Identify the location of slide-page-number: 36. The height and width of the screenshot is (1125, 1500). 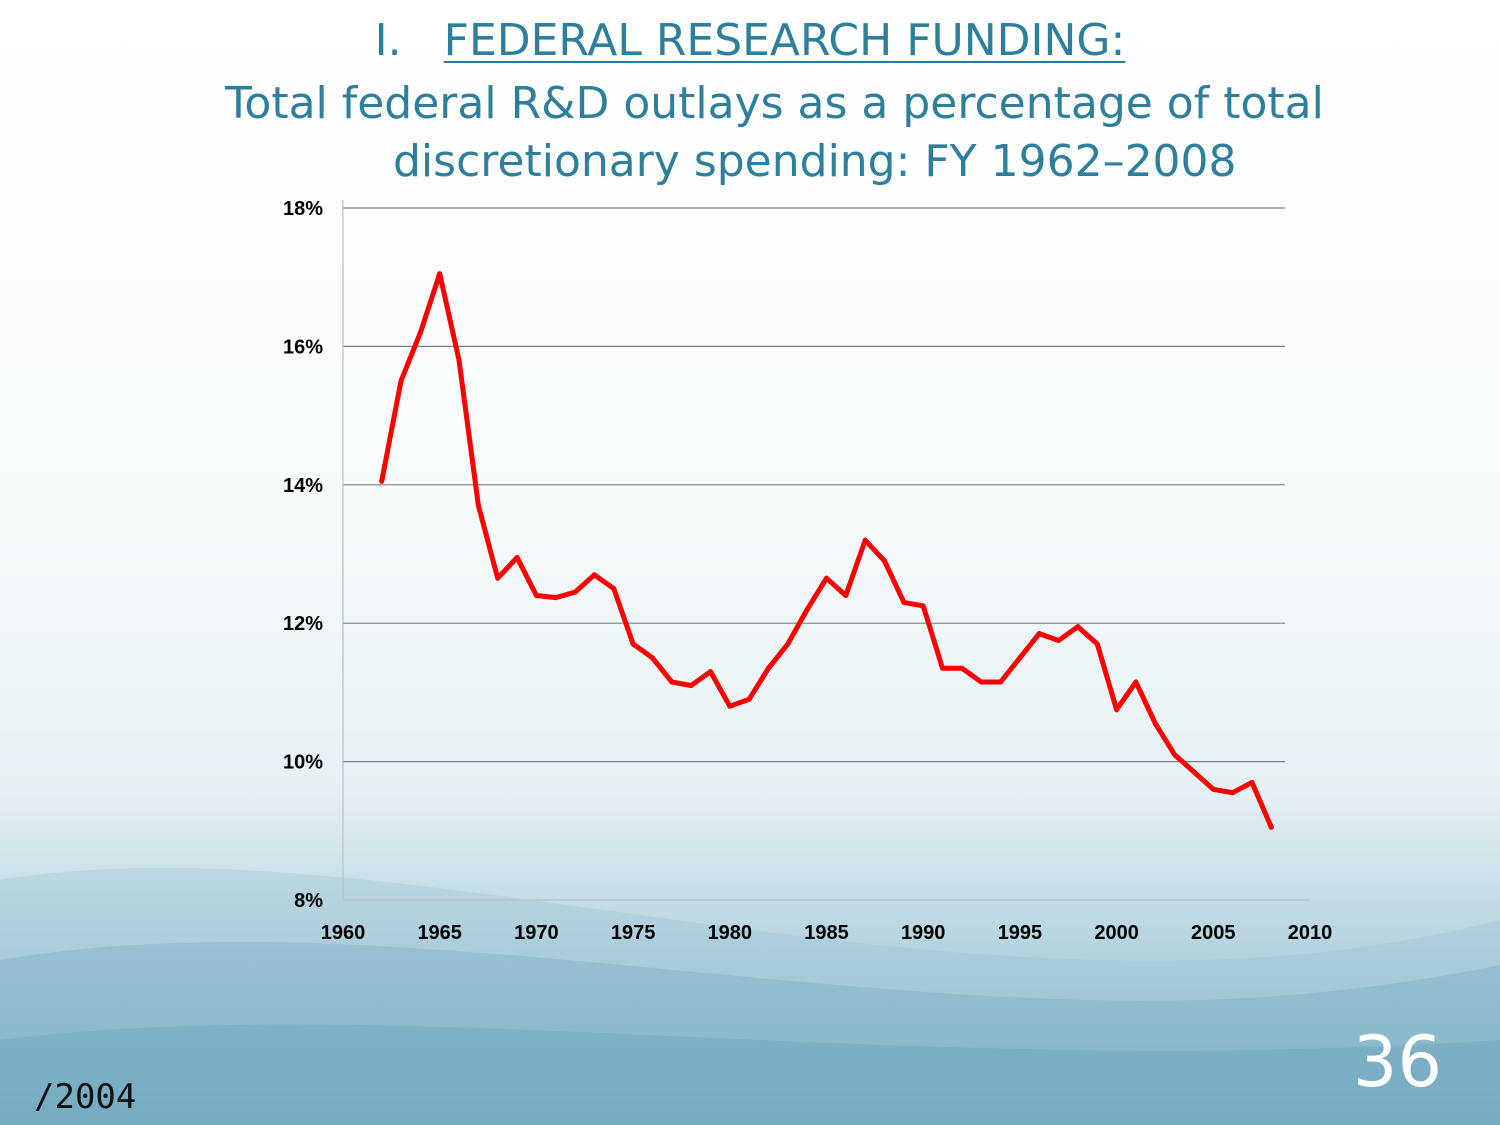
(1397, 1062).